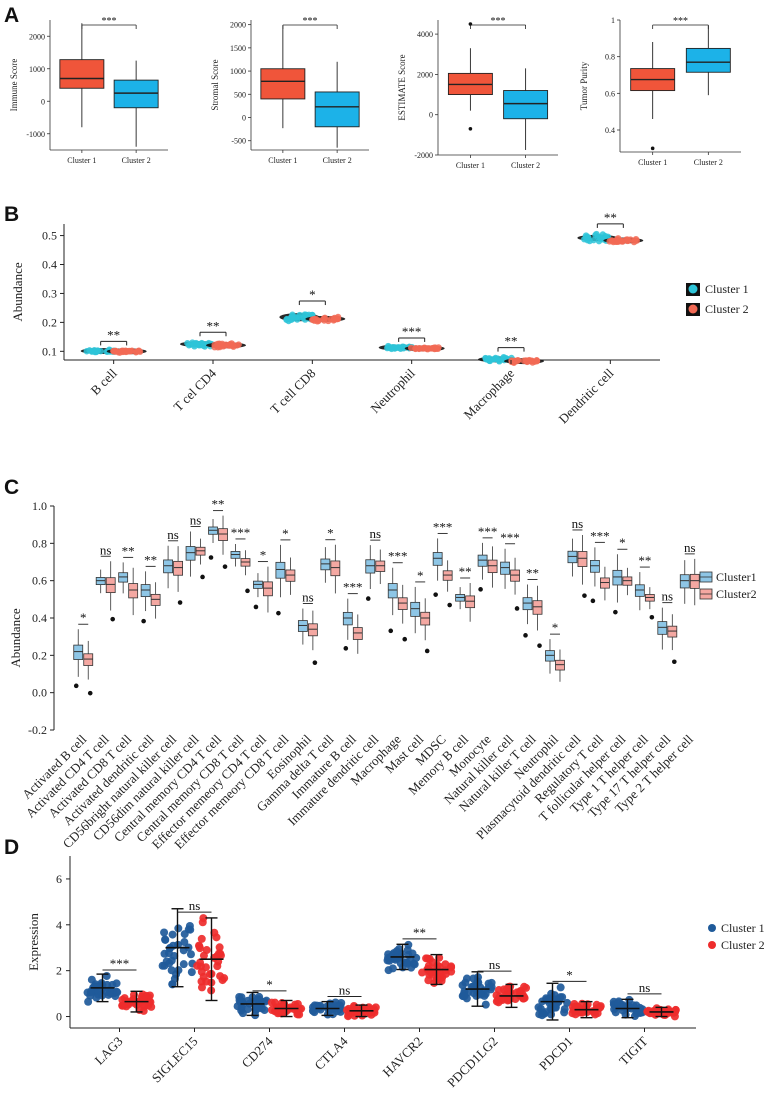 Image resolution: width=768 pixels, height=1093 pixels. What do you see at coordinates (215, 84) in the screenshot?
I see `y-axis-label: Stromal Score` at bounding box center [215, 84].